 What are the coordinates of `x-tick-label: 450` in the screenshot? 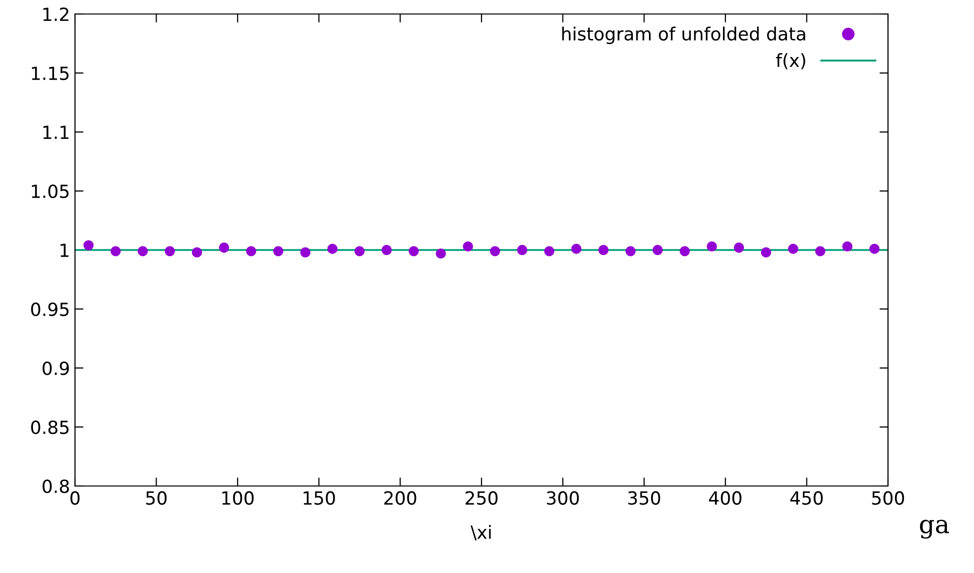 It's located at (806, 498).